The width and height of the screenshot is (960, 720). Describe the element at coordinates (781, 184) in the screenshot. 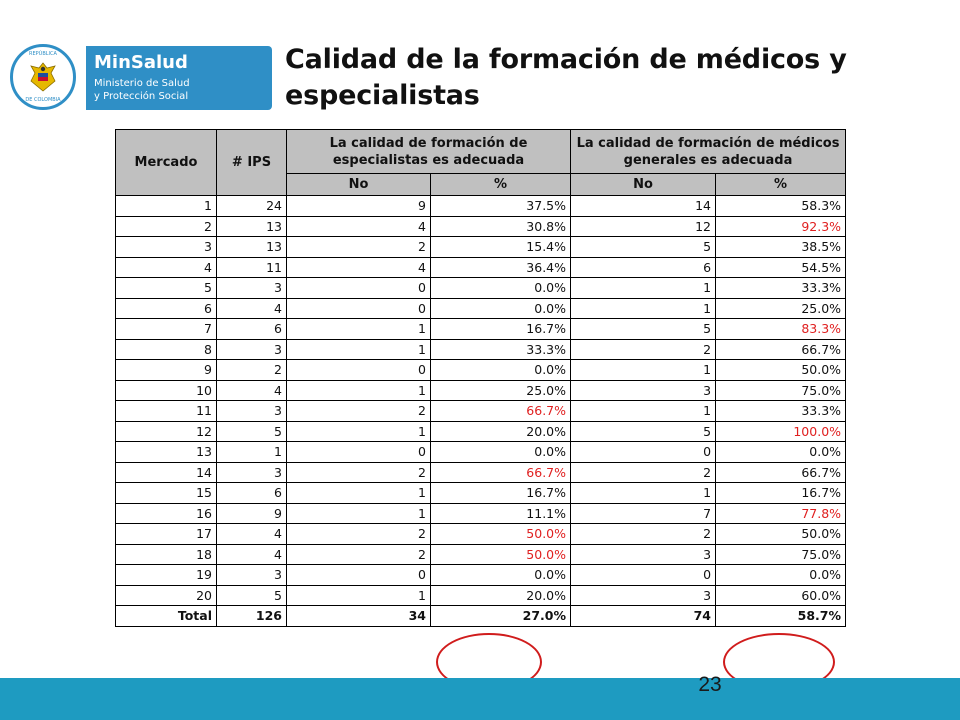

I see `header-gen-pct: %` at that location.